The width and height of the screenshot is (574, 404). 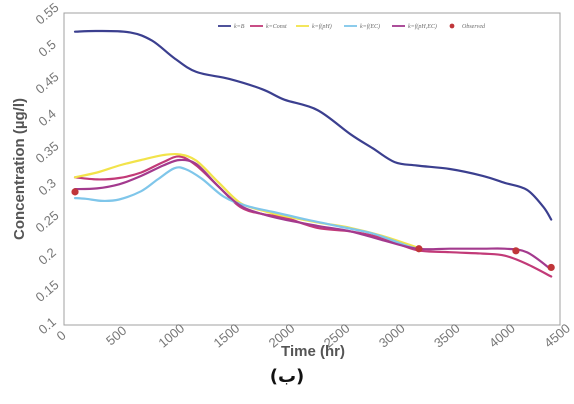 I want to click on y-axis-title: Concentration (µg/l), so click(x=19, y=169).